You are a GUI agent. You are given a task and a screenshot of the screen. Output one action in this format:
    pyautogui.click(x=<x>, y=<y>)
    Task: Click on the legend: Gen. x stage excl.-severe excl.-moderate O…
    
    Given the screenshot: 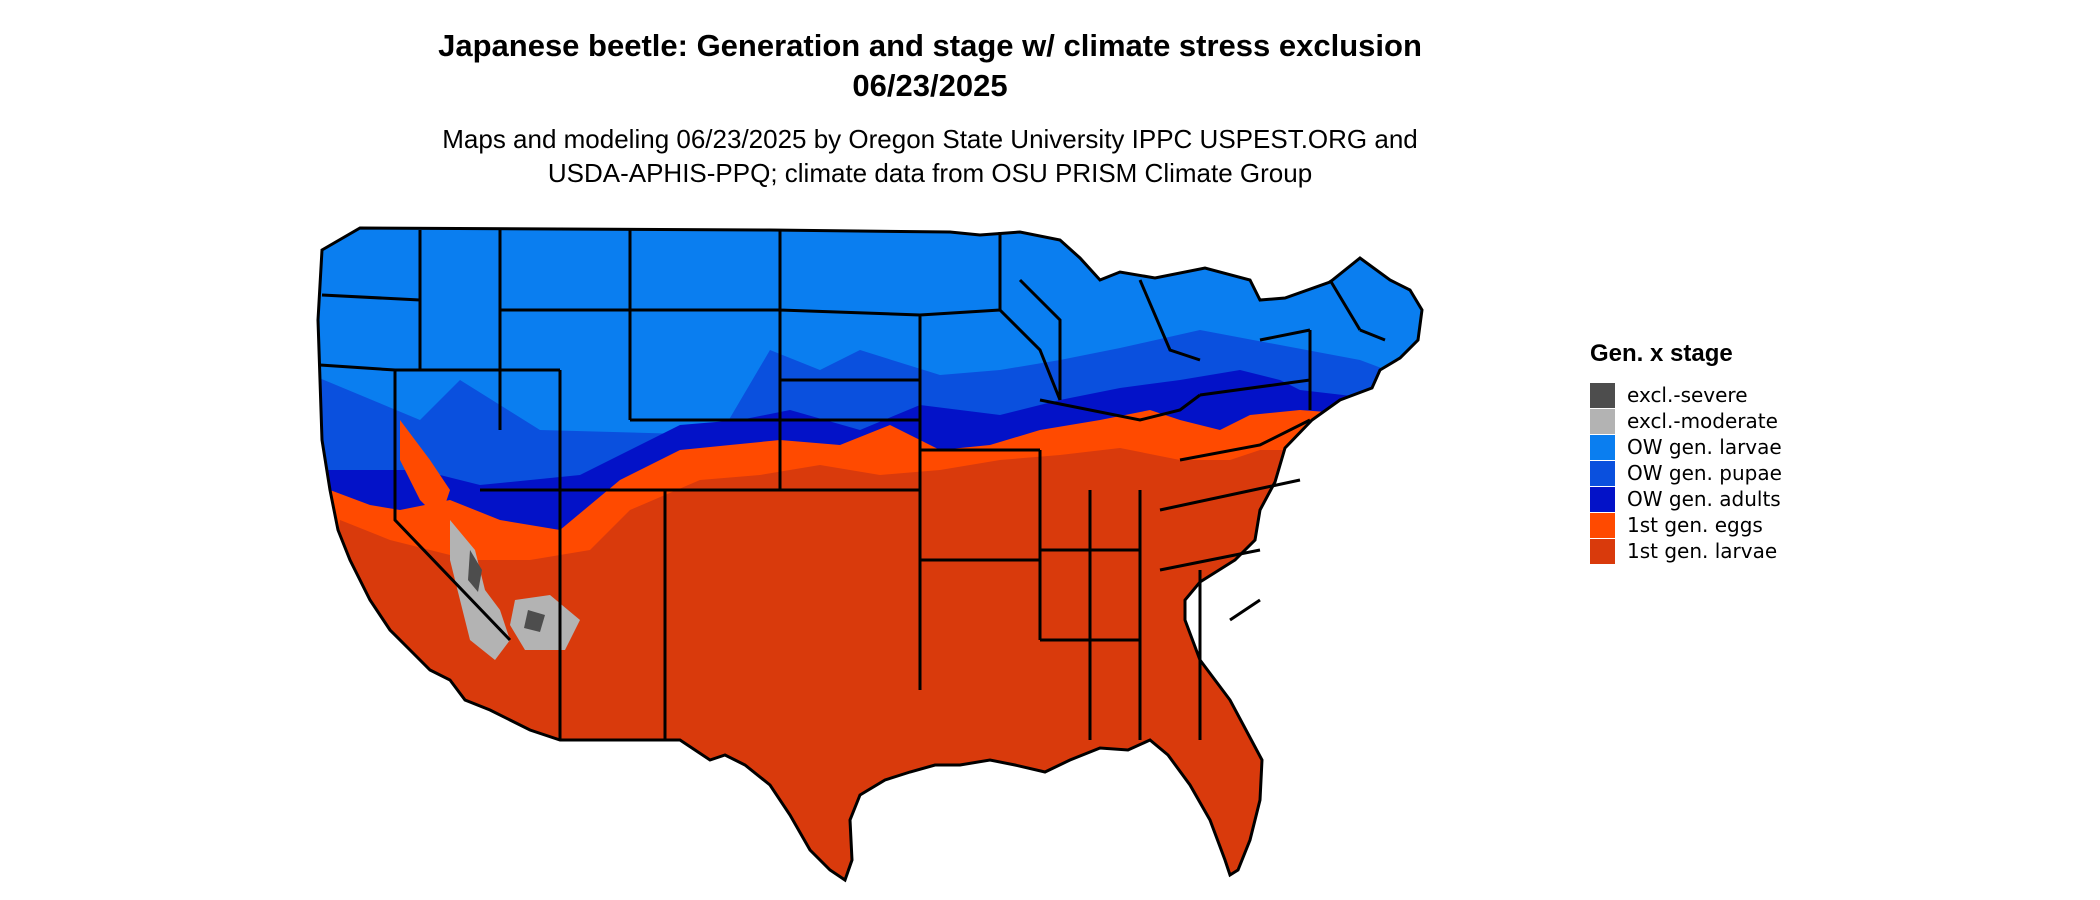 What is the action you would take?
    pyautogui.click(x=1686, y=452)
    